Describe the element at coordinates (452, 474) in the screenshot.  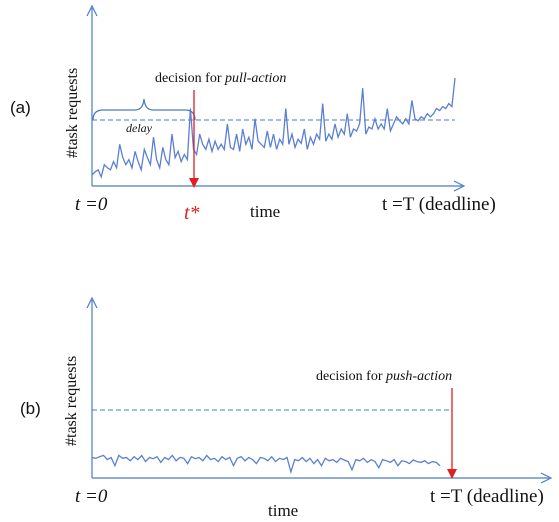
I see `panel-b-decision-arrowhead` at that location.